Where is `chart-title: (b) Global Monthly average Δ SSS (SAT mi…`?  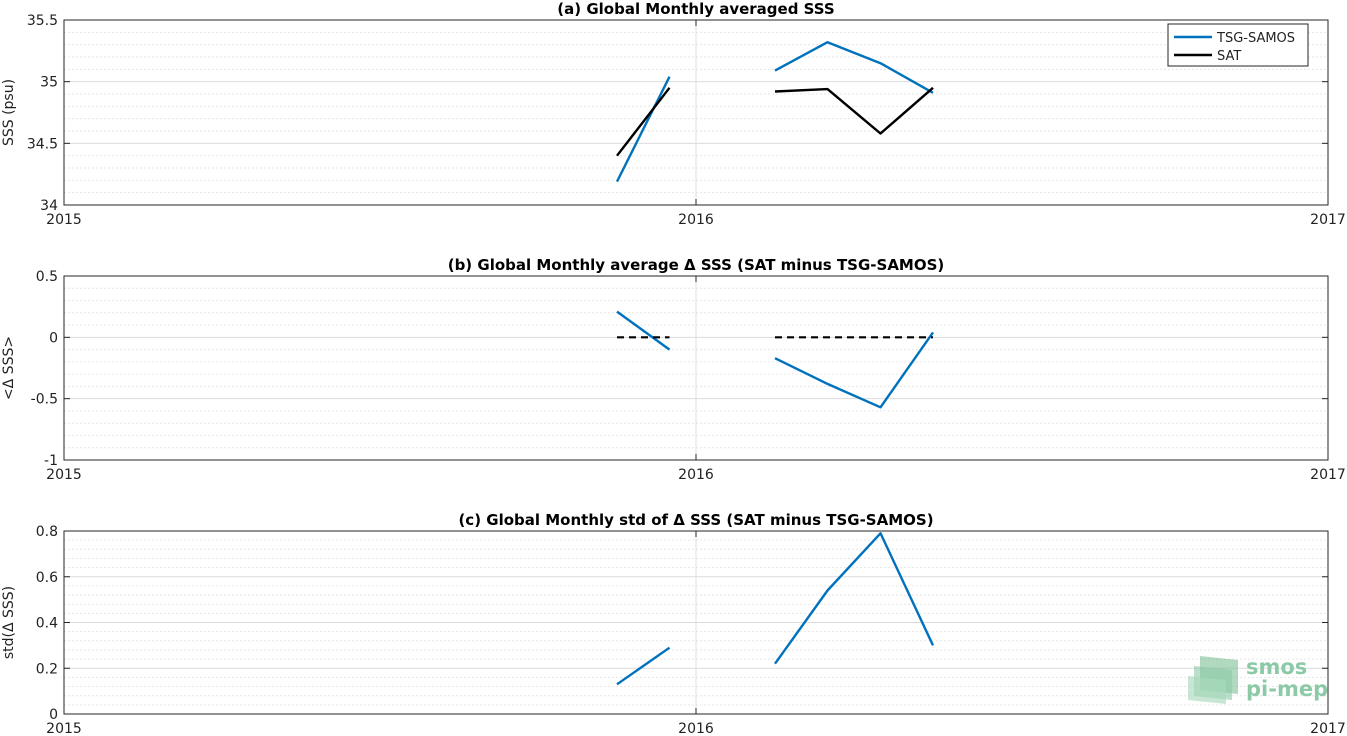 chart-title: (b) Global Monthly average Δ SSS (SAT mi… is located at coordinates (696, 265).